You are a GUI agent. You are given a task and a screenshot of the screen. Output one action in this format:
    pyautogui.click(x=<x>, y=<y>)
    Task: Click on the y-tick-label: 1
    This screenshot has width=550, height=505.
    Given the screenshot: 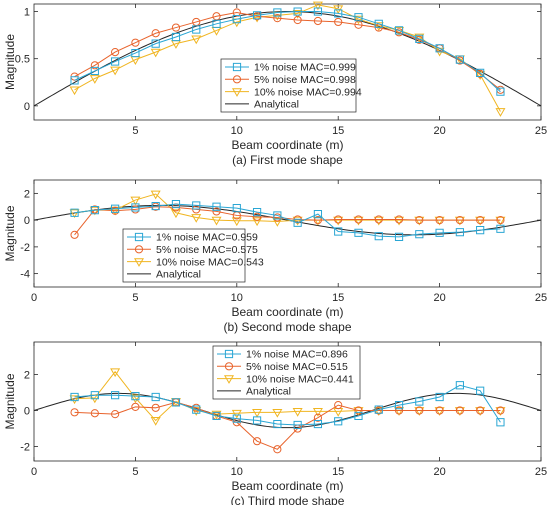 What is the action you would take?
    pyautogui.click(x=27, y=13)
    